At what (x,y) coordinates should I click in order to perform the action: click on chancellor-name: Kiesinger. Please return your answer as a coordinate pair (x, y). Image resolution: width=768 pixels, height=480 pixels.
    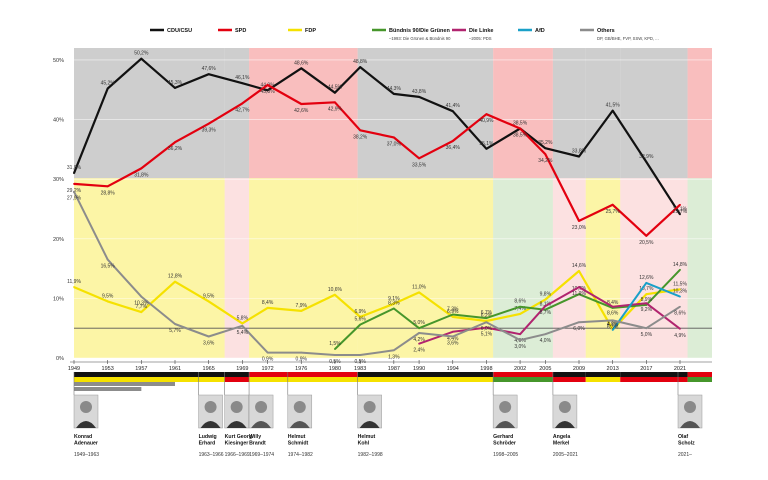
    Looking at the image, I should click on (237, 444).